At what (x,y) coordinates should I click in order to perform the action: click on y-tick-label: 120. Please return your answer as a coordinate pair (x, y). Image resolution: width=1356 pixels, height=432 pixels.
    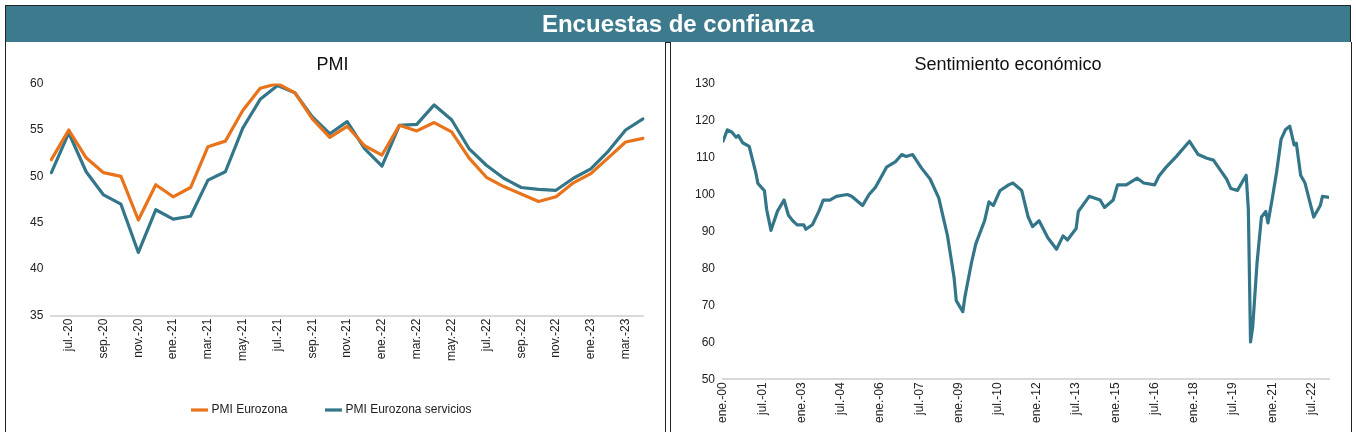
    Looking at the image, I should click on (705, 119).